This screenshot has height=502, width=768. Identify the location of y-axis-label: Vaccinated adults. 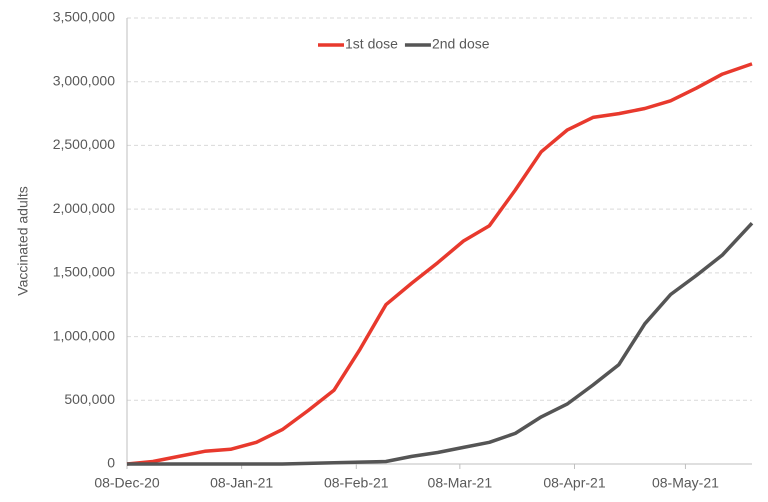
(23, 240).